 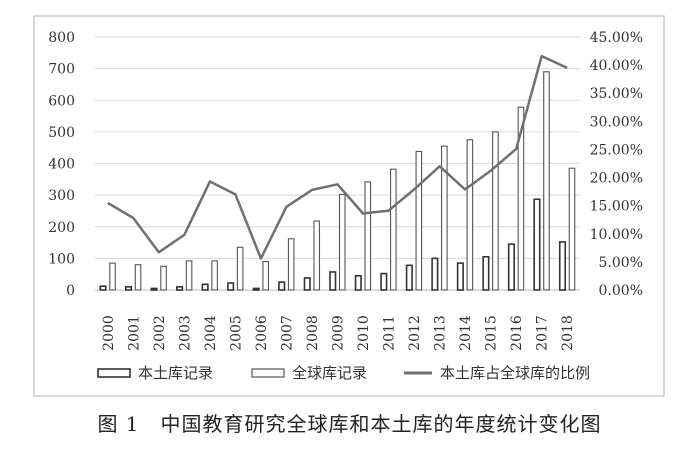 I want to click on left-tick-label: 400, so click(x=61, y=165).